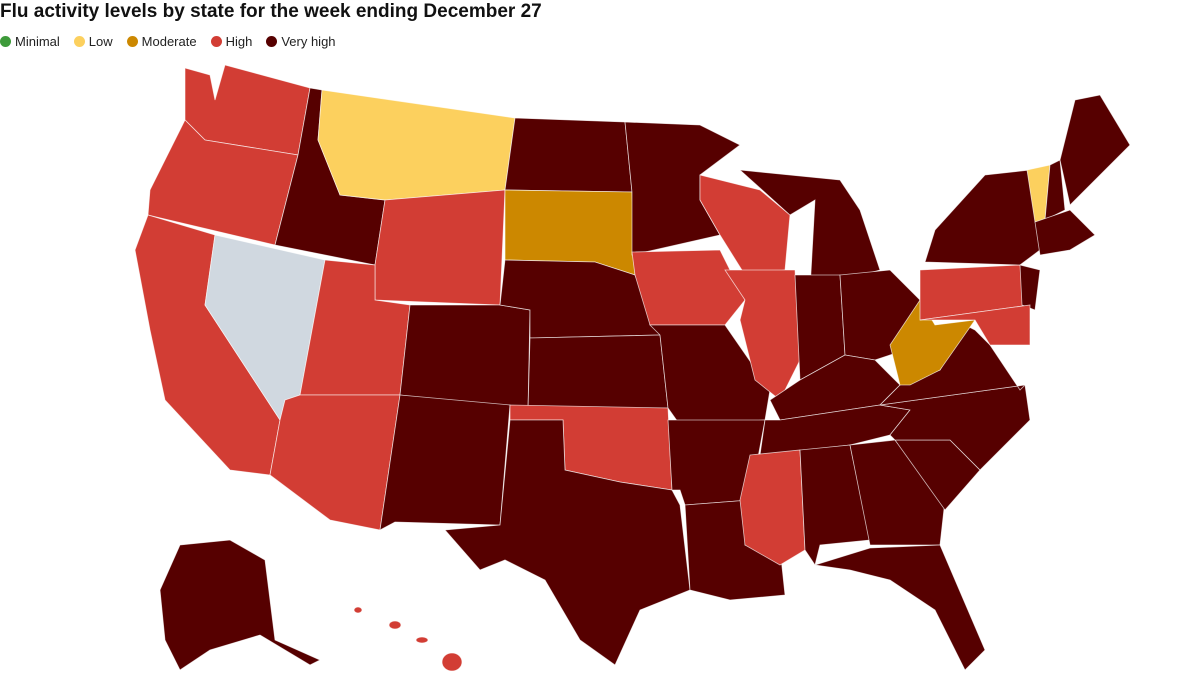 This screenshot has height=676, width=1200. I want to click on legend-item: Minimal, so click(30, 41).